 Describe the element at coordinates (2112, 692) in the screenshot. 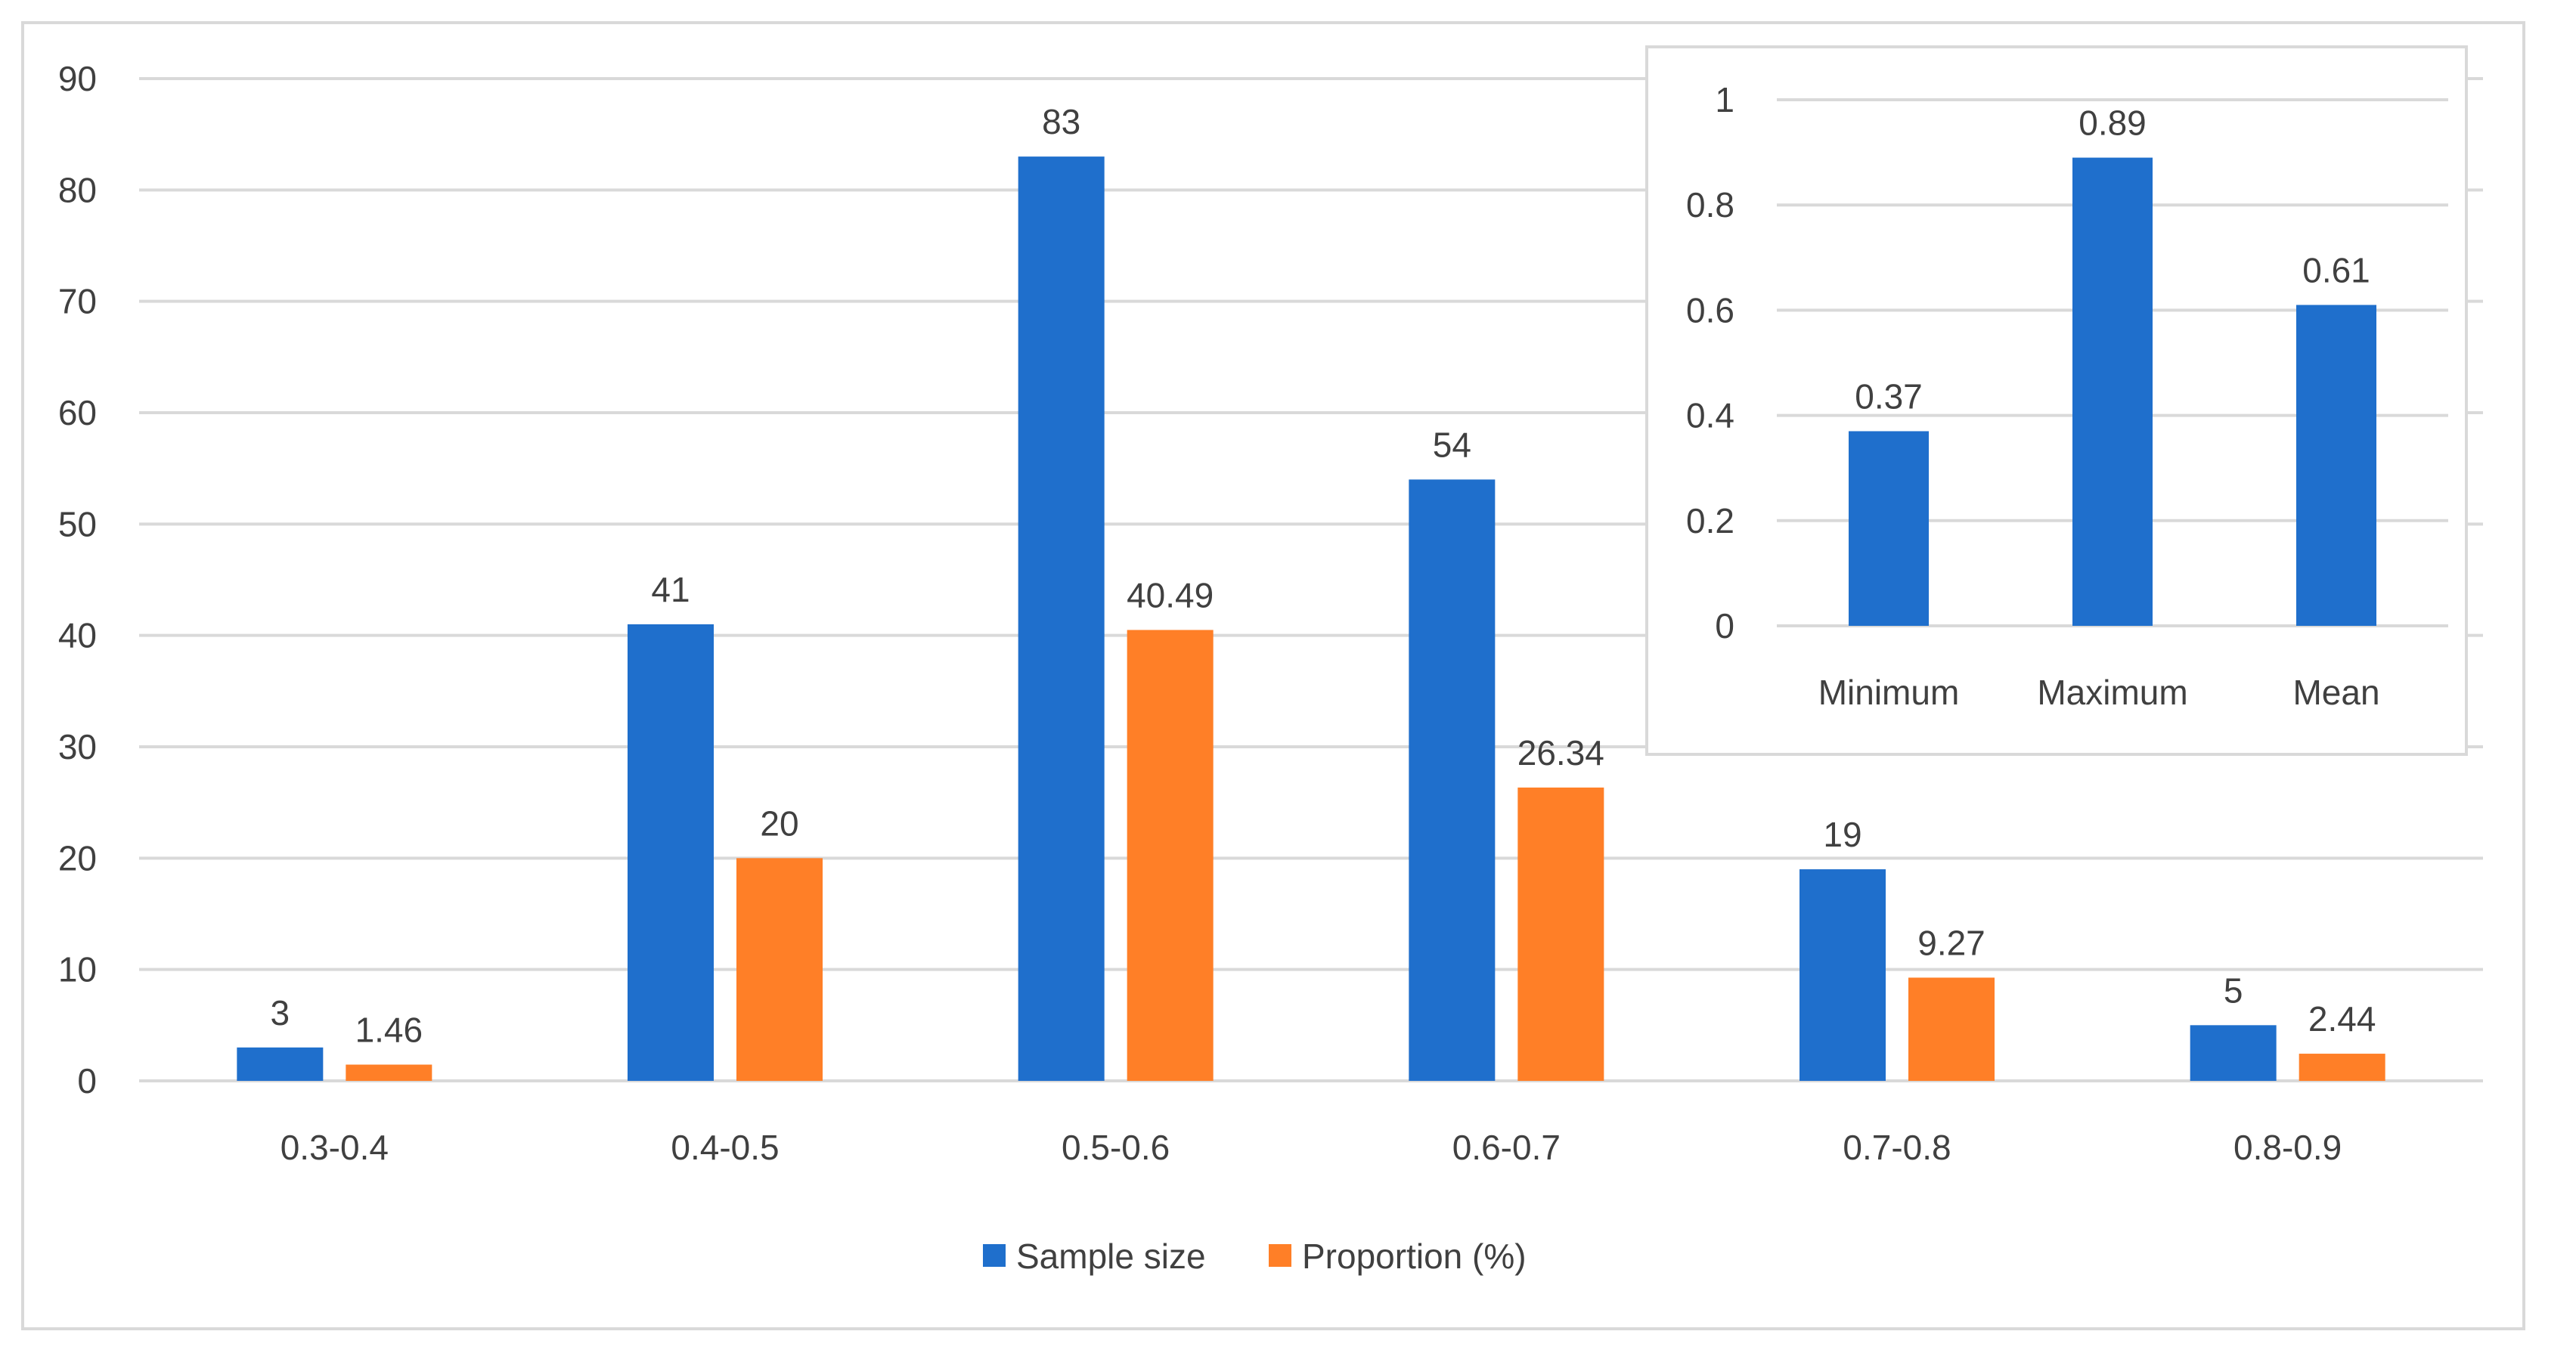

I see `inset-x-tick-label: Maximum` at that location.